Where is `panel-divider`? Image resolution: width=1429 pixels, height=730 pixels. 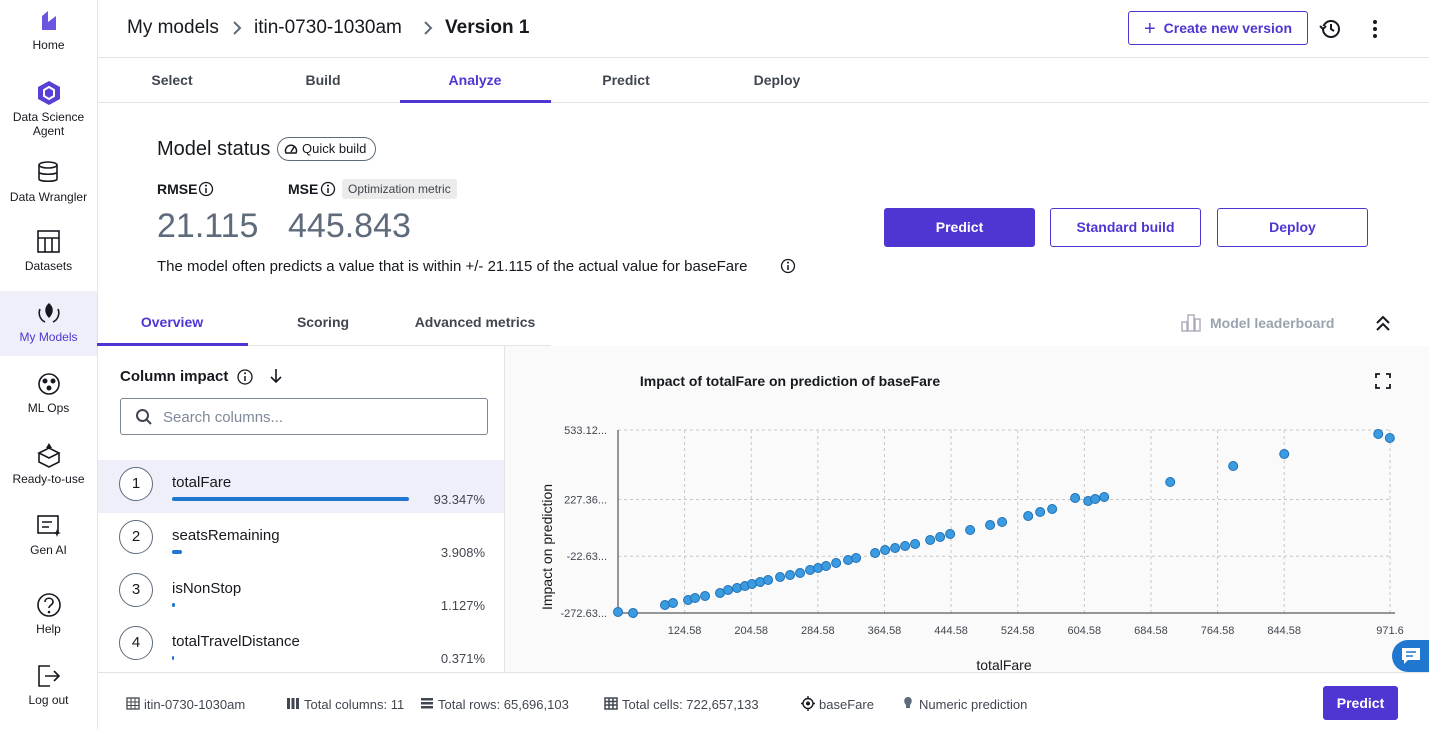 panel-divider is located at coordinates (504, 509).